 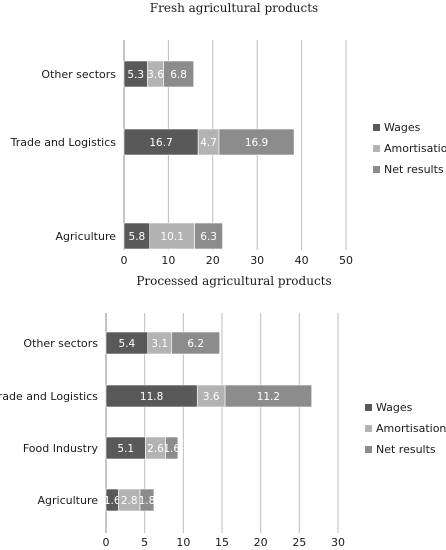 I want to click on x-tick-label: 25, so click(x=299, y=542).